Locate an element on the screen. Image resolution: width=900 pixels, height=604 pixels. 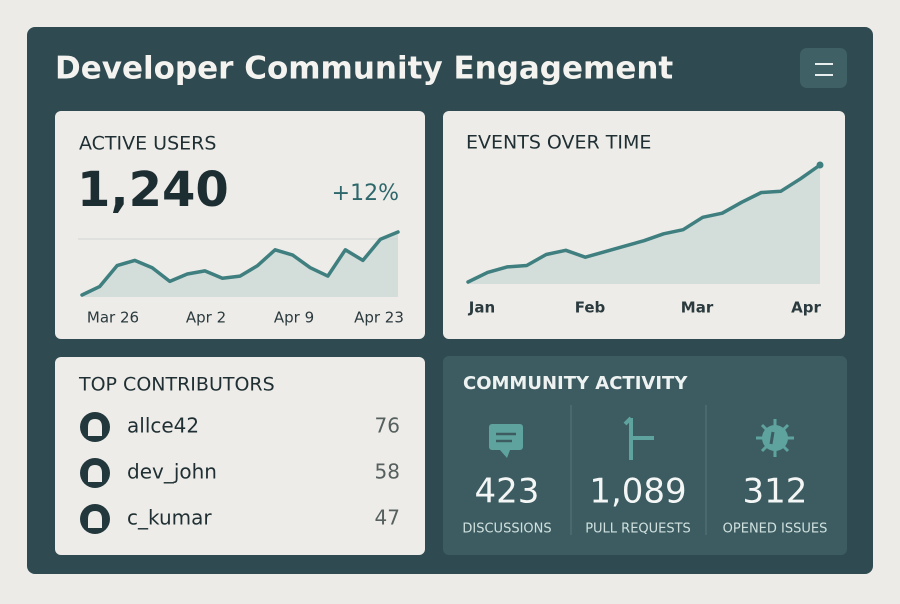
x-axis-label: Mar 26 is located at coordinates (113, 318).